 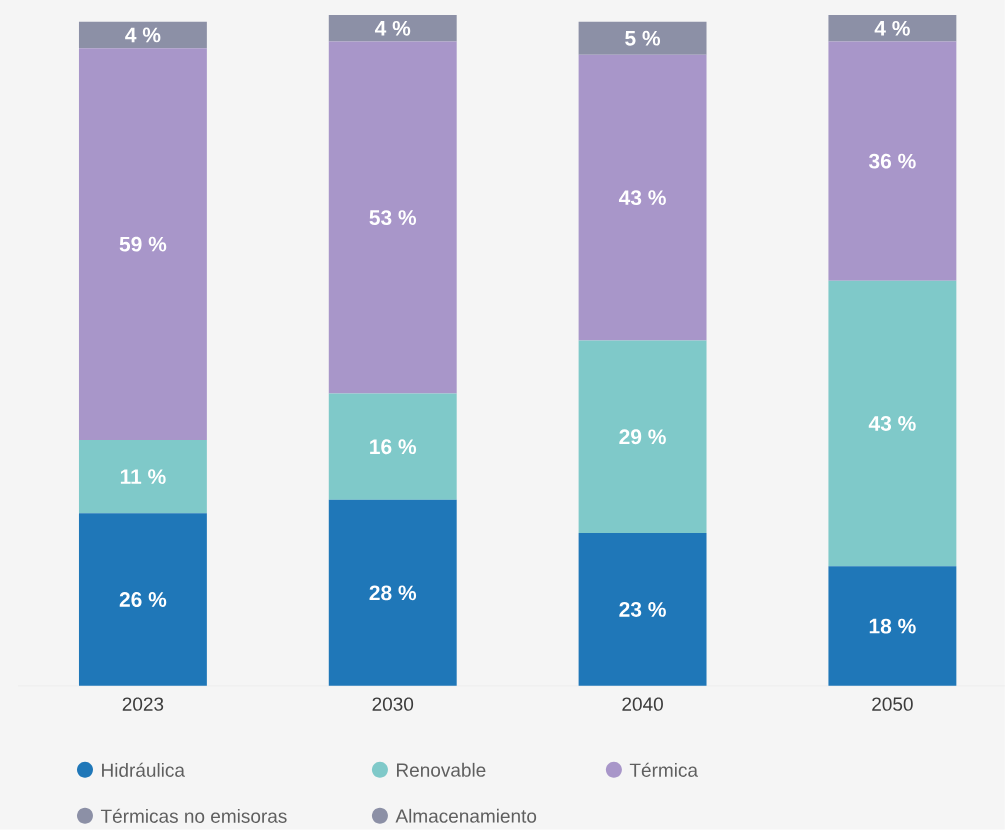 What do you see at coordinates (664, 770) in the screenshot?
I see `legend-label: Térmica` at bounding box center [664, 770].